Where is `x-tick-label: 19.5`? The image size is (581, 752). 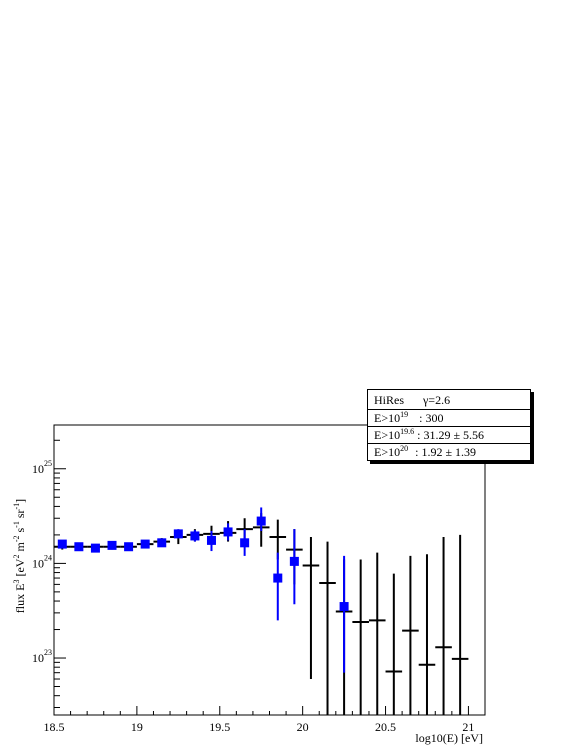
x-tick-label: 19.5 is located at coordinates (219, 727).